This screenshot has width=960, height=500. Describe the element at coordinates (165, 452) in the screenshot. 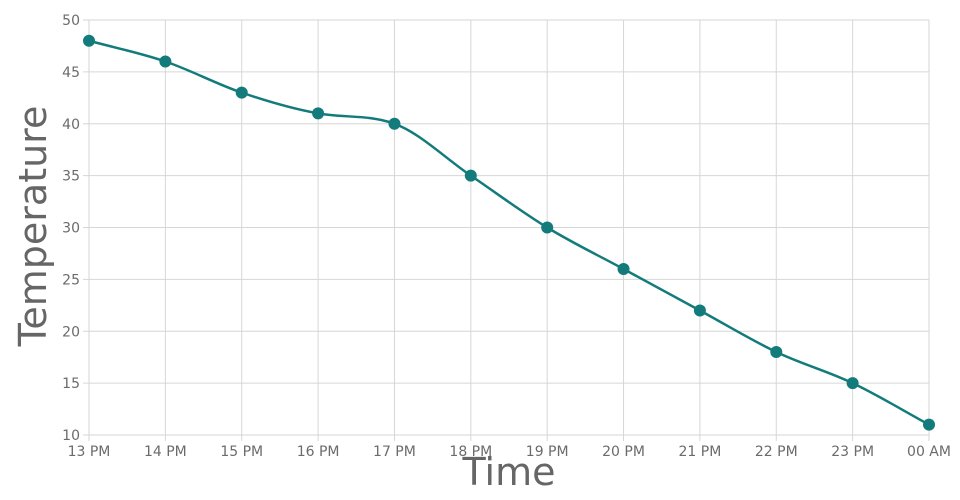

I see `x-tick-label: 14 PM` at that location.